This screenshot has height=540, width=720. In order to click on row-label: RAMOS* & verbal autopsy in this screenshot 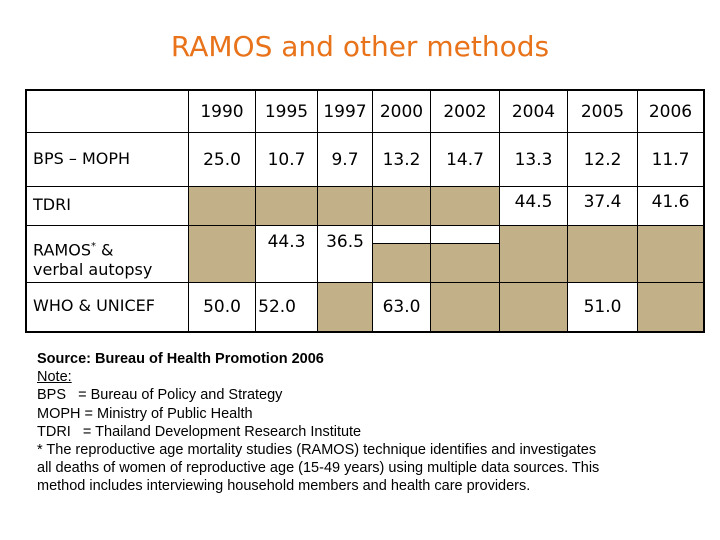, I will do `click(92, 258)`.